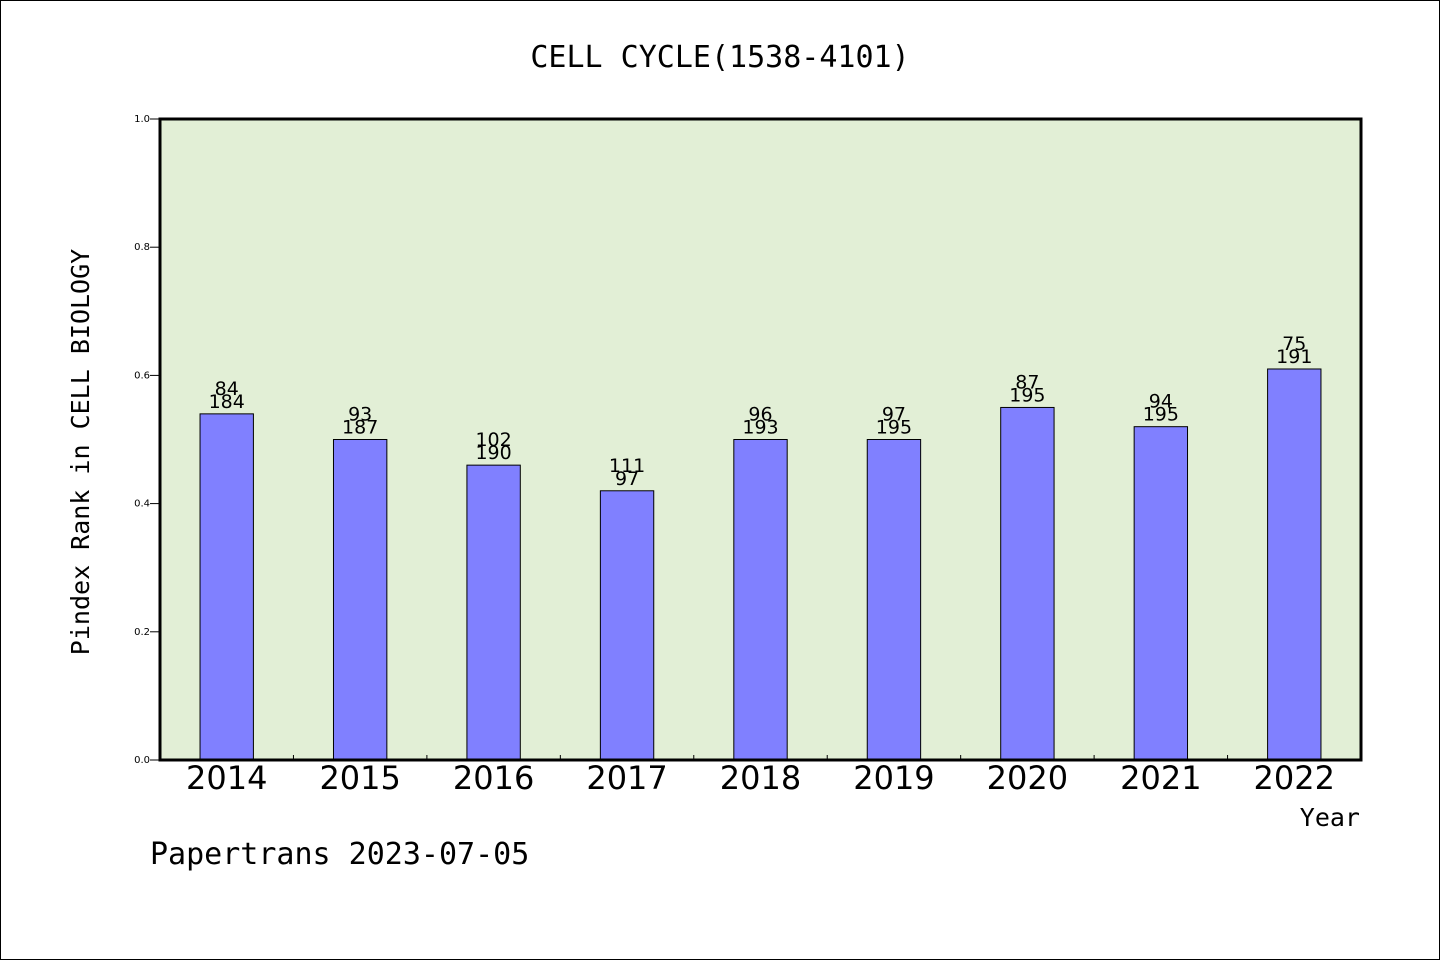 This screenshot has width=1440, height=960. What do you see at coordinates (626, 778) in the screenshot?
I see `x-tick-label-2017: 2017` at bounding box center [626, 778].